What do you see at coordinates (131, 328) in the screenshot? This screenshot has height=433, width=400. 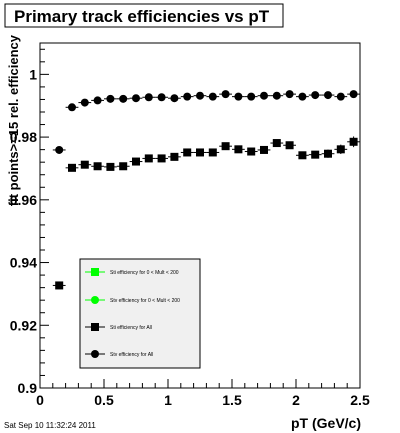 I see `legend-label: Sti efficiency for All` at bounding box center [131, 328].